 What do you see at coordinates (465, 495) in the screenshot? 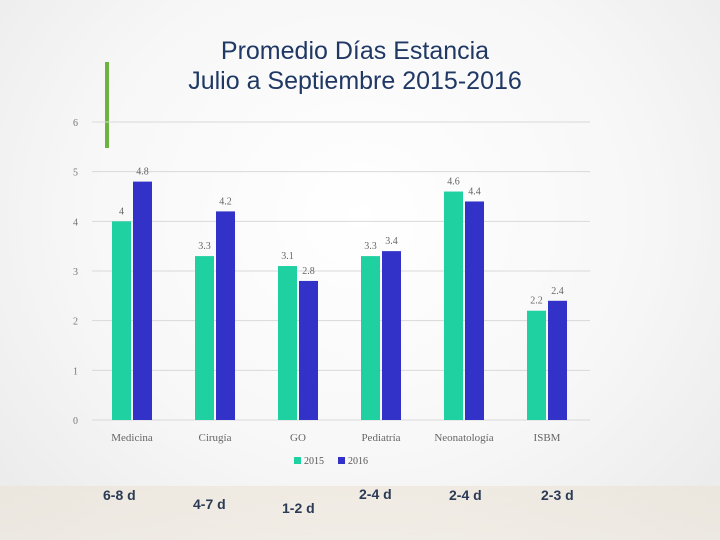
I see `expected-stay-neonatologia: 2-4 d` at bounding box center [465, 495].